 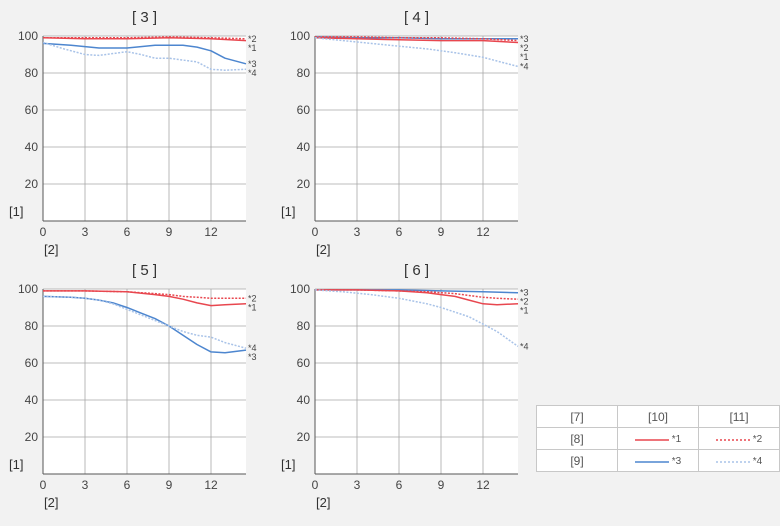 What do you see at coordinates (757, 439) in the screenshot?
I see `legend-series-name: *2` at bounding box center [757, 439].